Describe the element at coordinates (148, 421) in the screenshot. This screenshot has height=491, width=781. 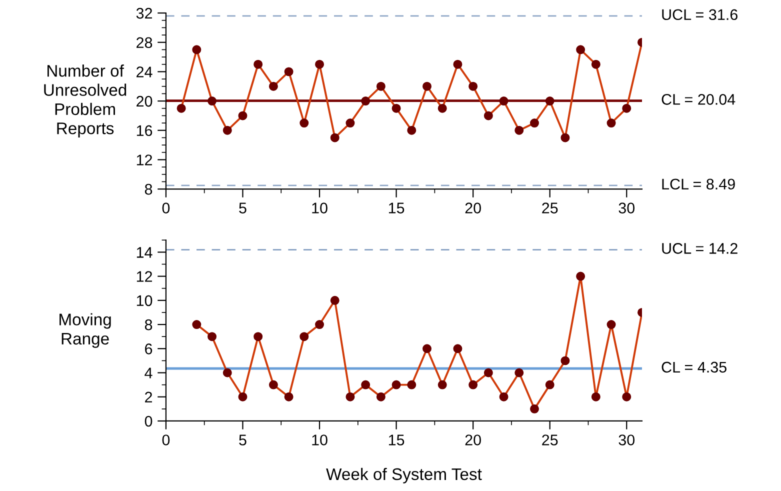
I see `y-tick-label: 0` at that location.